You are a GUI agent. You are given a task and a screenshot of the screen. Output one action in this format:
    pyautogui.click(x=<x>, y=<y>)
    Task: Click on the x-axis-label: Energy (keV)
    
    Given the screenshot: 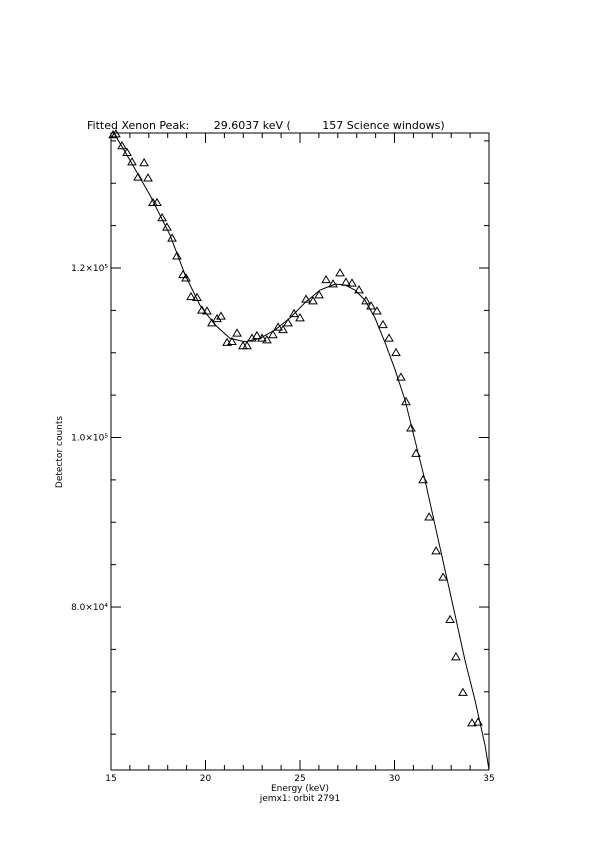 What is the action you would take?
    pyautogui.click(x=300, y=789)
    